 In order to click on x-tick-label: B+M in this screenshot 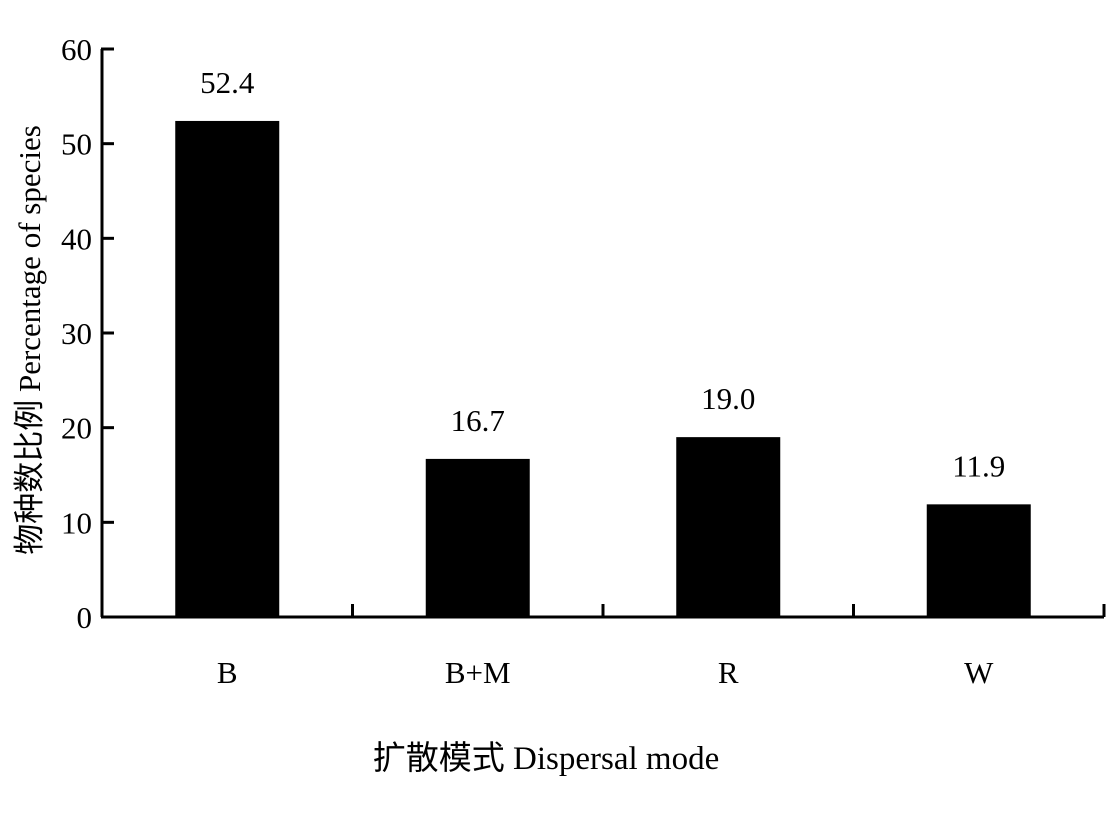, I will do `click(478, 672)`.